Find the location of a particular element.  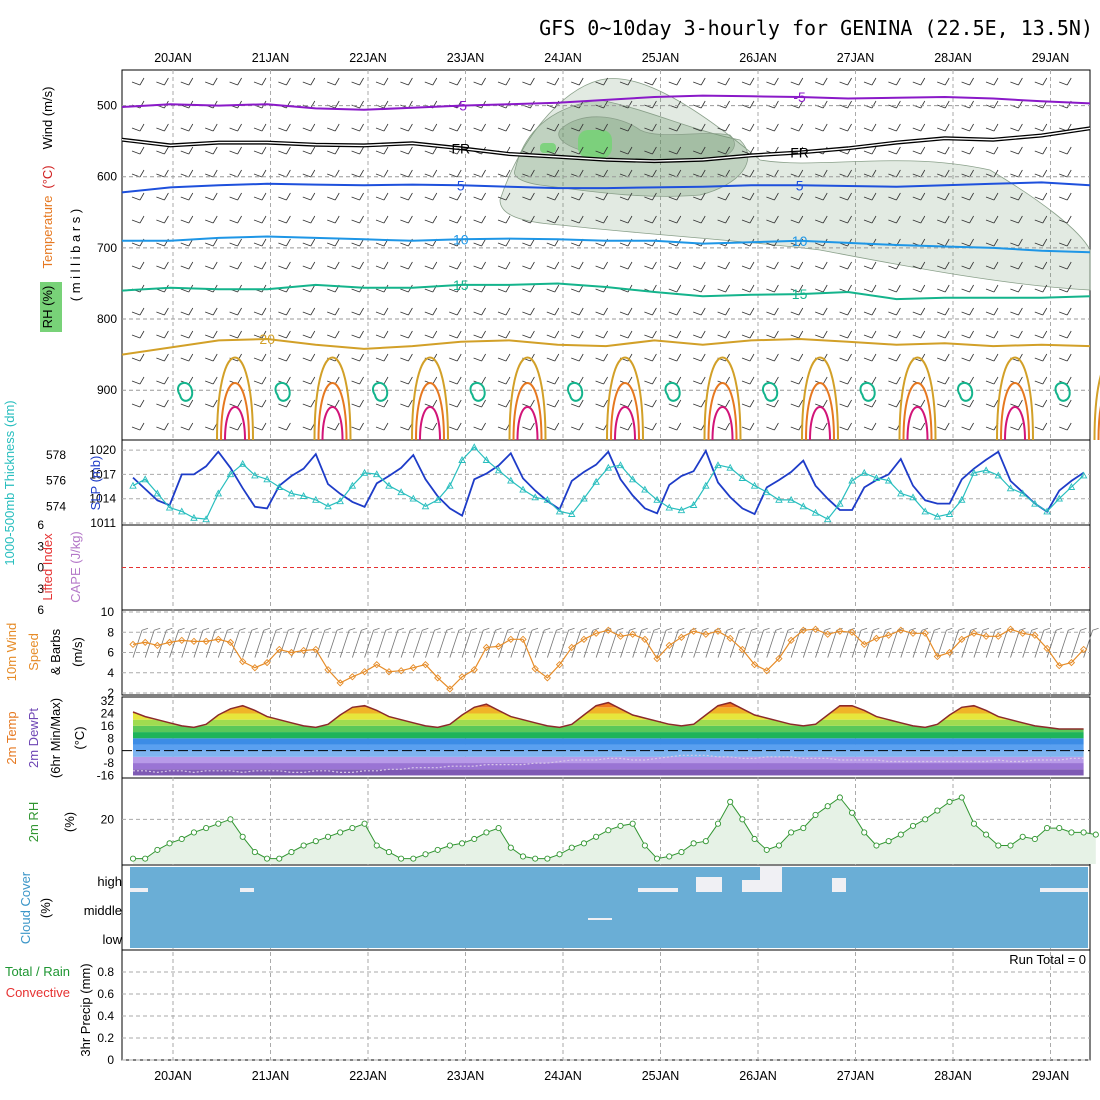

rh2m-area is located at coordinates (614, 830).